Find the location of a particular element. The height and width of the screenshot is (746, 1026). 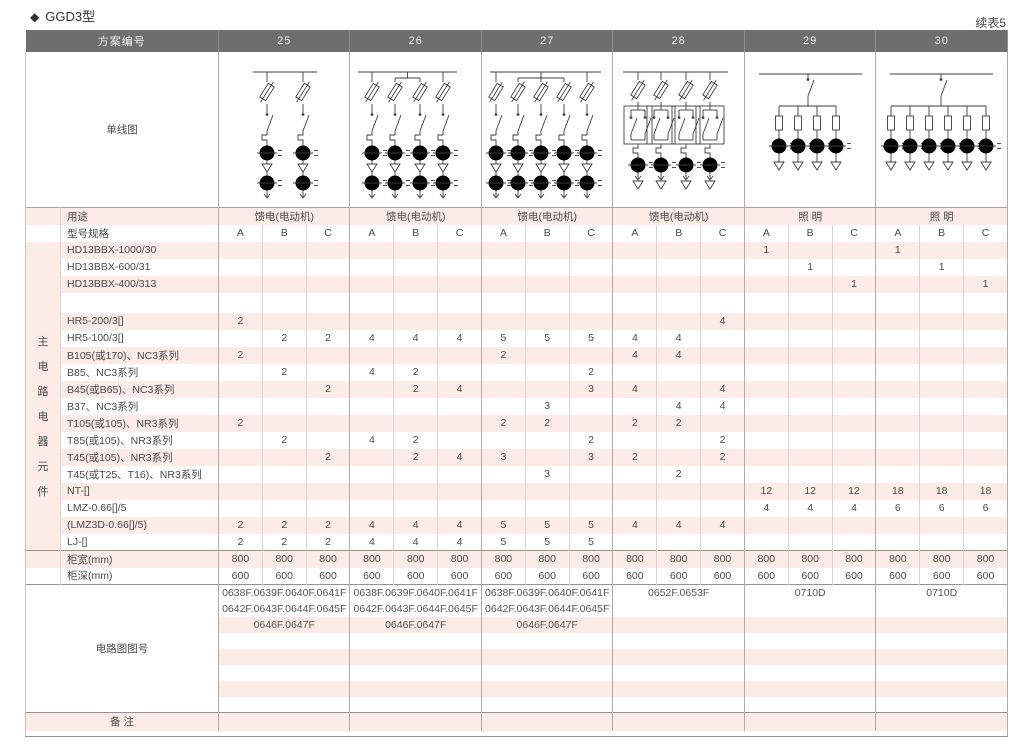

circuit-number-row is located at coordinates (517, 688).